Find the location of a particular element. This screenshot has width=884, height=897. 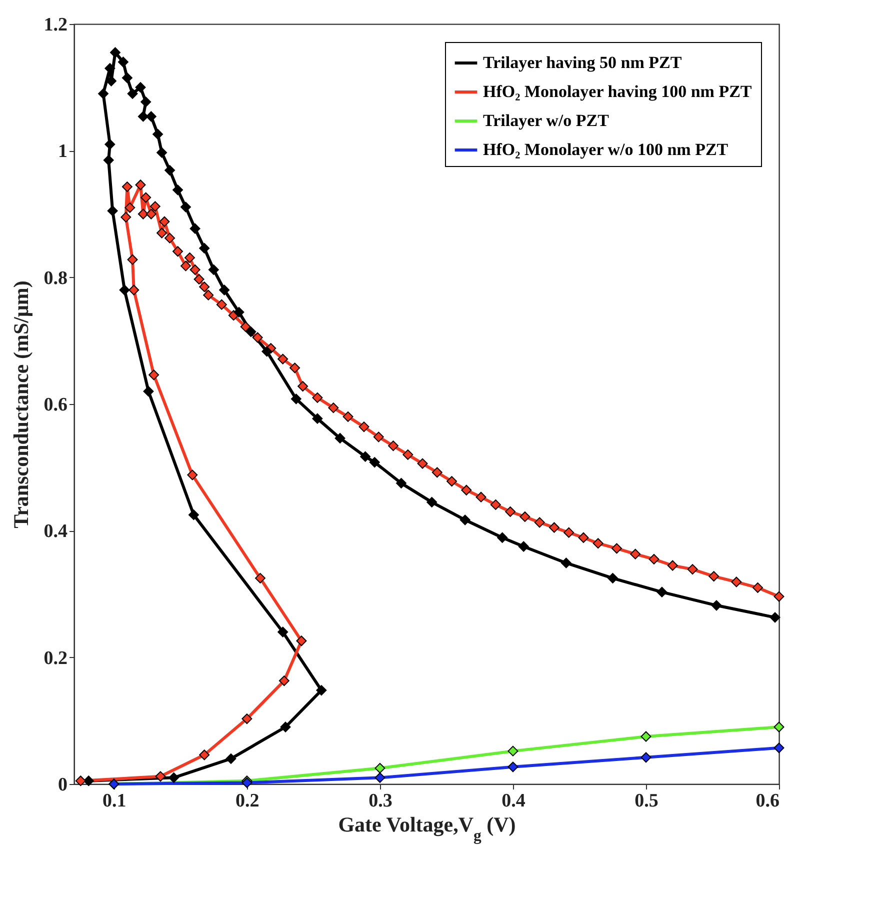

x-tick-label: 0.1 is located at coordinates (114, 801).